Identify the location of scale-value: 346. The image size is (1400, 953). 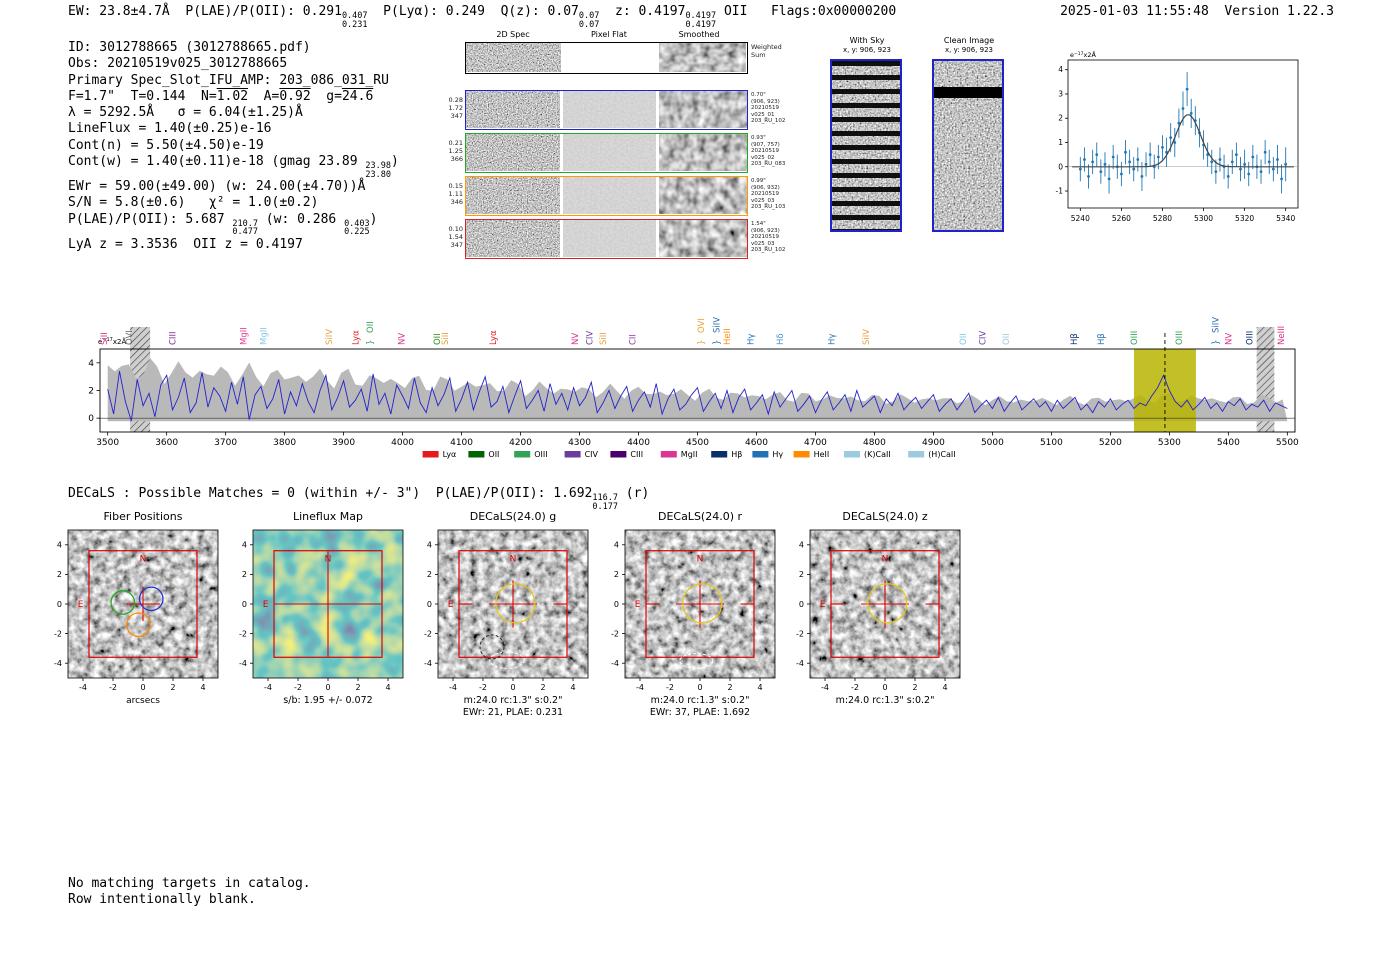
(456, 202).